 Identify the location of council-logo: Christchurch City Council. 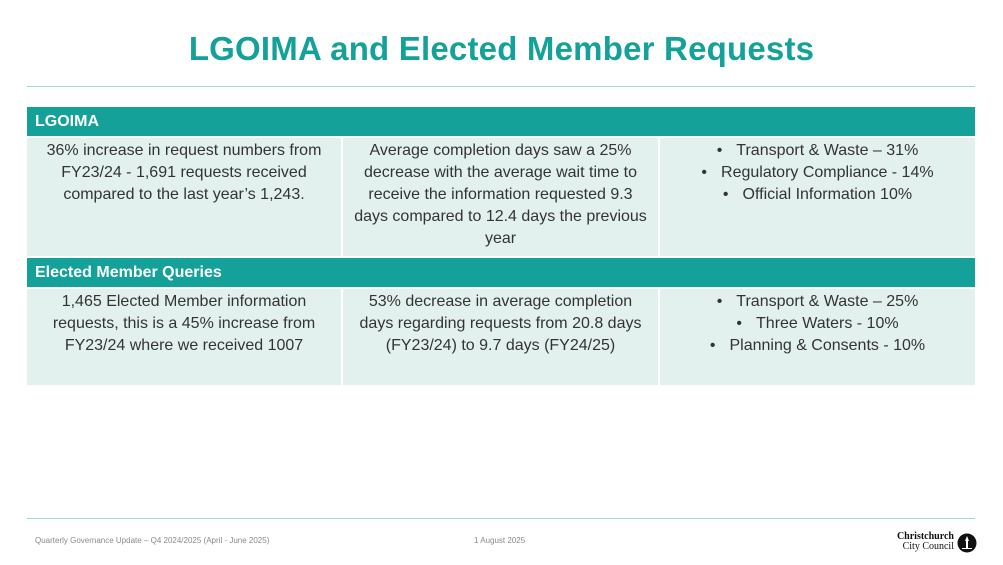
(933, 544).